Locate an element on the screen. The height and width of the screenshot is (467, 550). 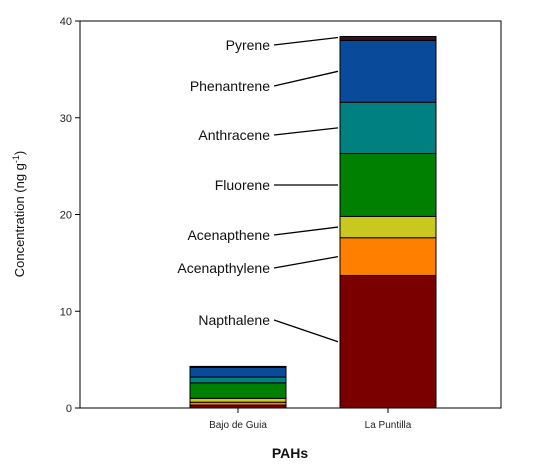
y-axis-title-main: Concentration (ng g is located at coordinates (19, 220).